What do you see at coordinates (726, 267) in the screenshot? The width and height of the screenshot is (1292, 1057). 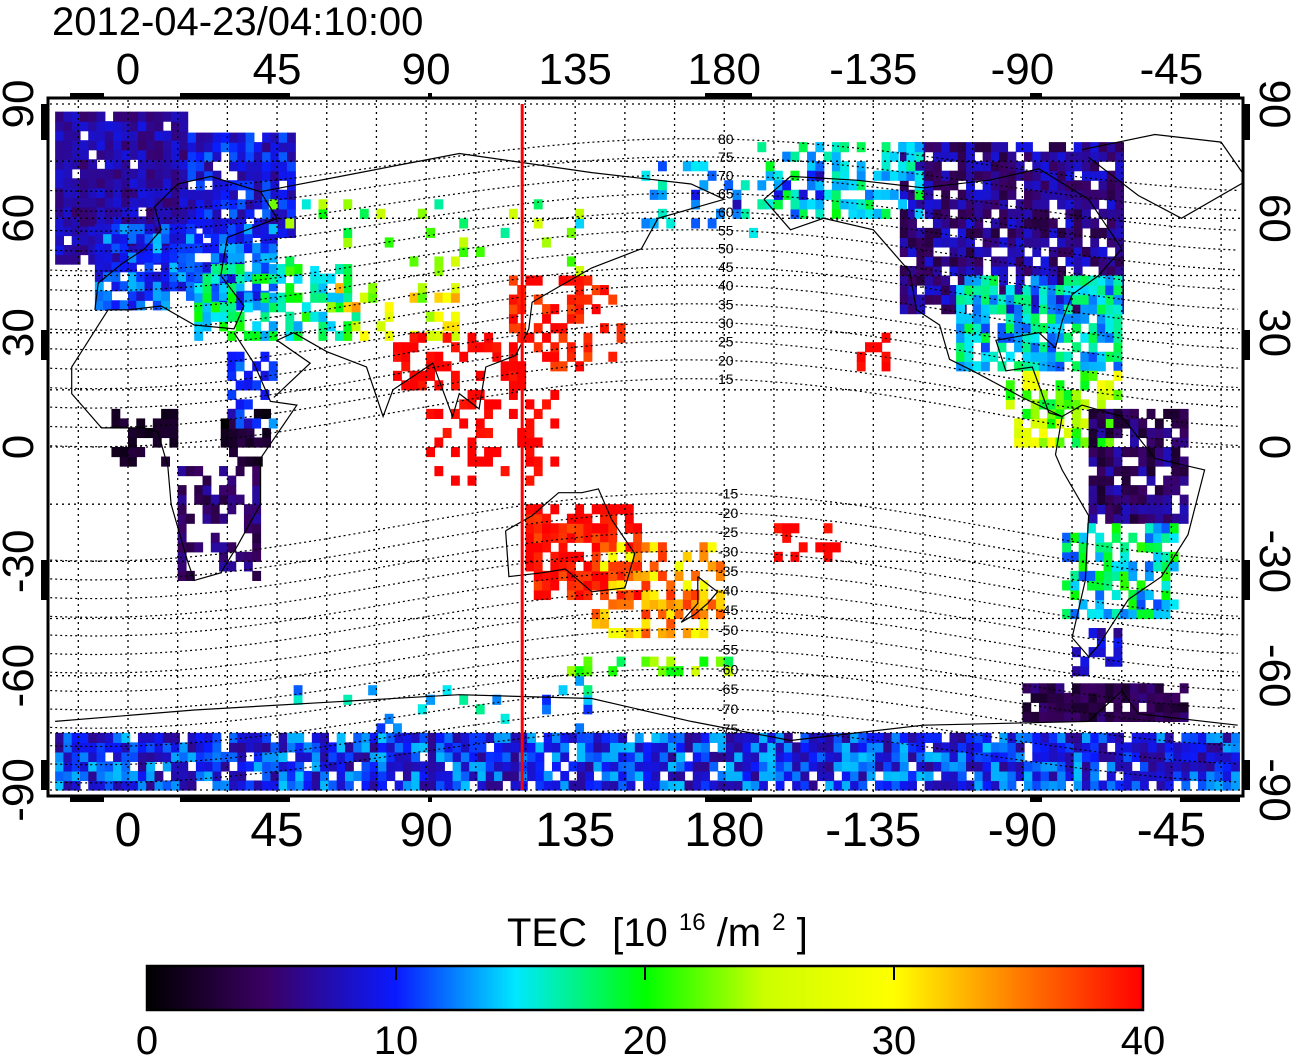 I see `contour-label: 45` at bounding box center [726, 267].